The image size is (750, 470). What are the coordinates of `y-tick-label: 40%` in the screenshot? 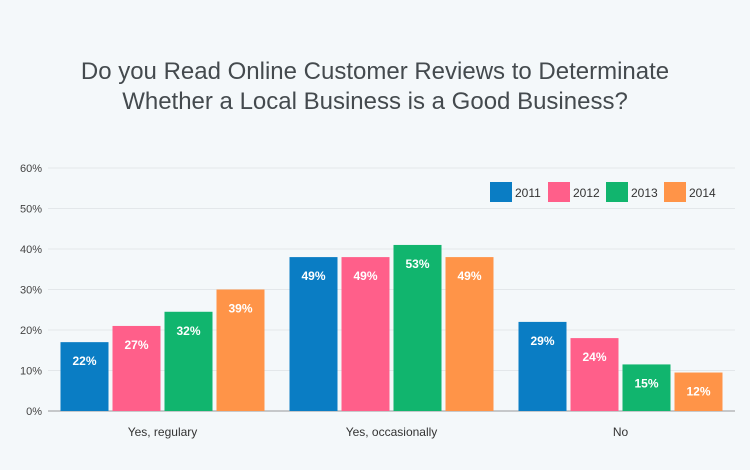 It's located at (31, 250).